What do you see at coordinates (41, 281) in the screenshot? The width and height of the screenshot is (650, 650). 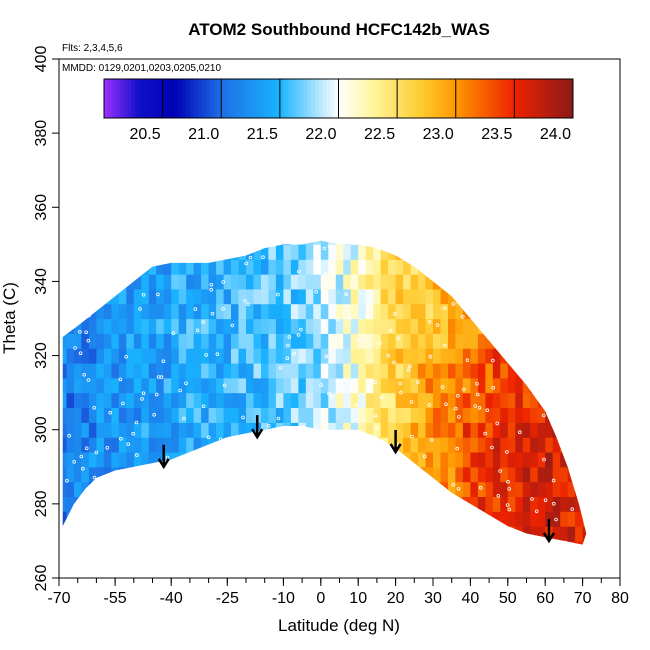 I see `y-tick-label: 340` at bounding box center [41, 281].